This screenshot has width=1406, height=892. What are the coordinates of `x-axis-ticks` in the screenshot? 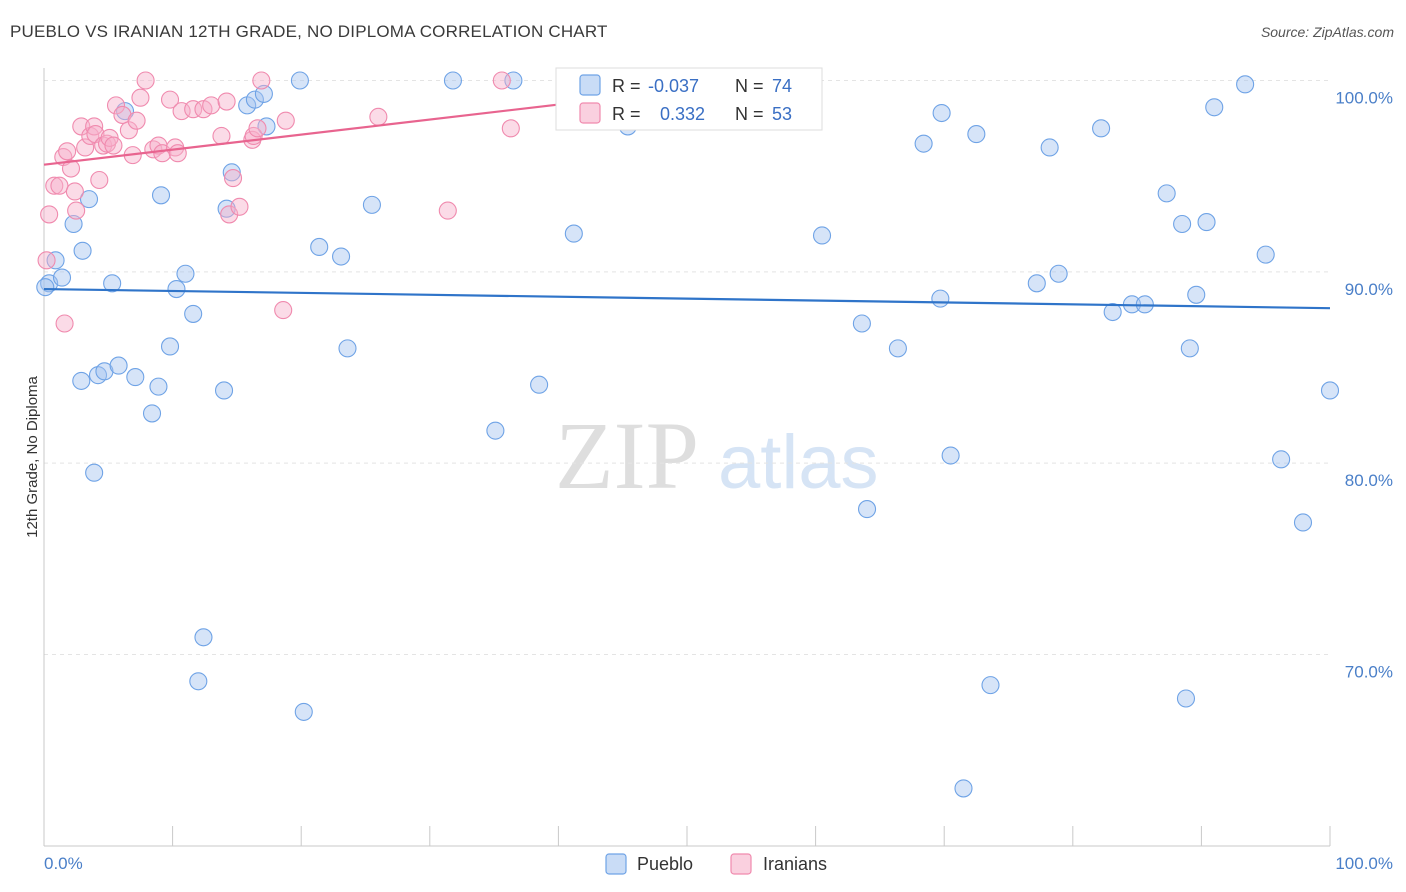 It's located at (687, 836).